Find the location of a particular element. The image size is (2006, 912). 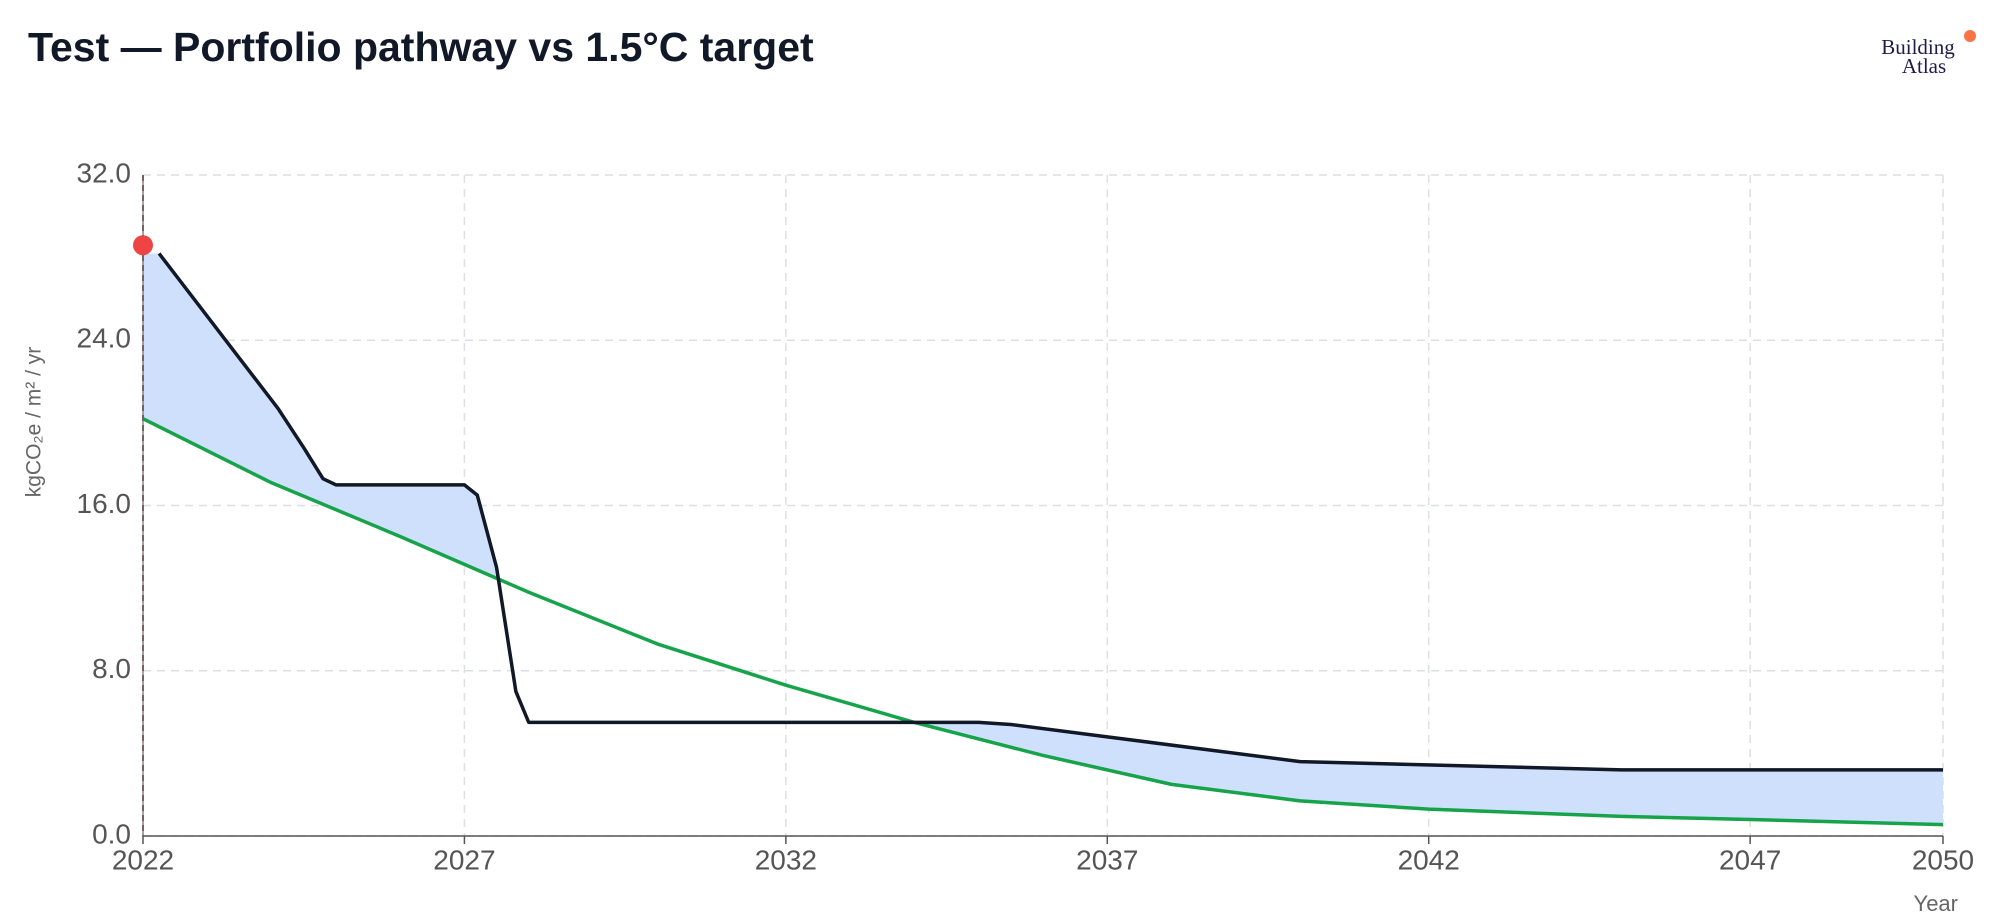

logo-dot is located at coordinates (1970, 36).